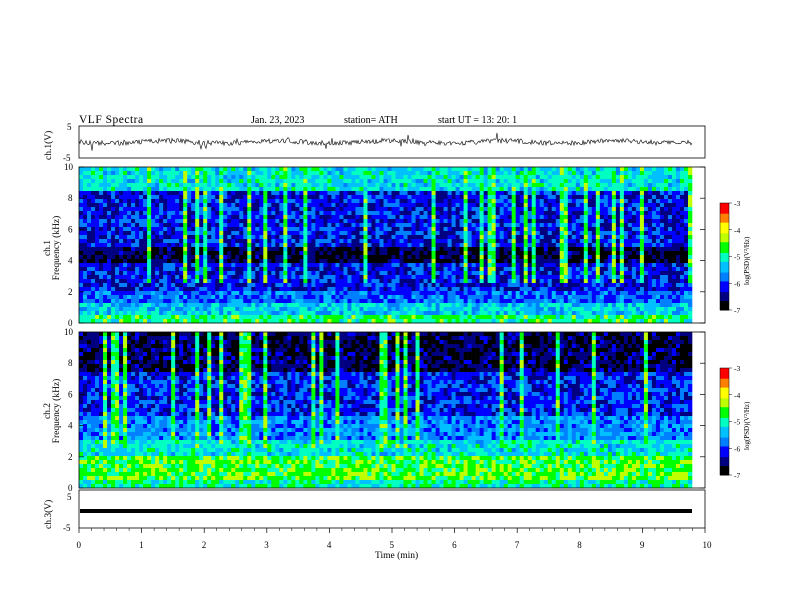 Image resolution: width=792 pixels, height=612 pixels. I want to click on ch1-colorbar: -3 -4 -5 -6 -7 log(PSD)(V²/Hz), so click(735, 257).